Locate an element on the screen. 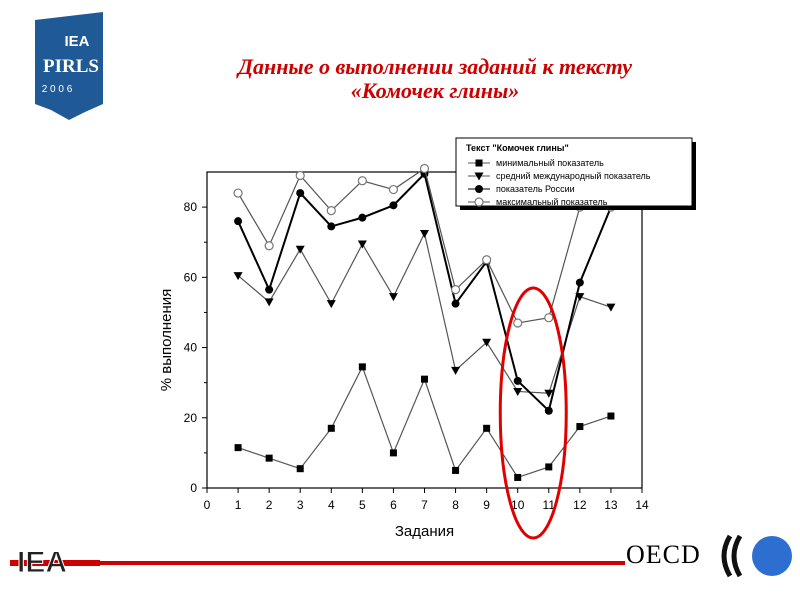  x-tick-label: 12 is located at coordinates (580, 505).